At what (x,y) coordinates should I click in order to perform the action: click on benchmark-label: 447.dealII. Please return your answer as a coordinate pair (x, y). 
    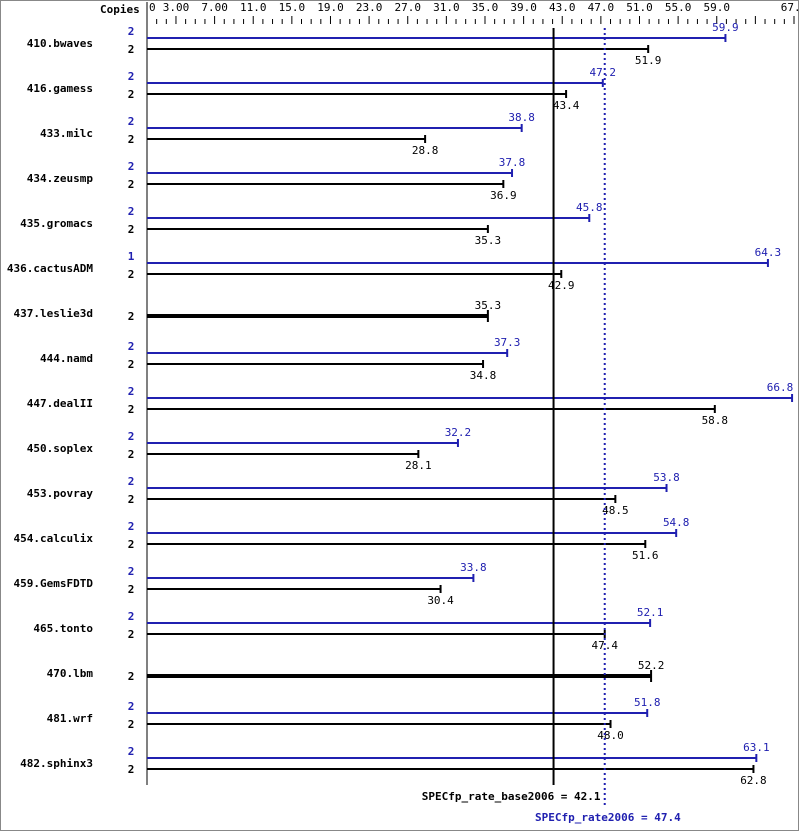
    Looking at the image, I should click on (60, 403).